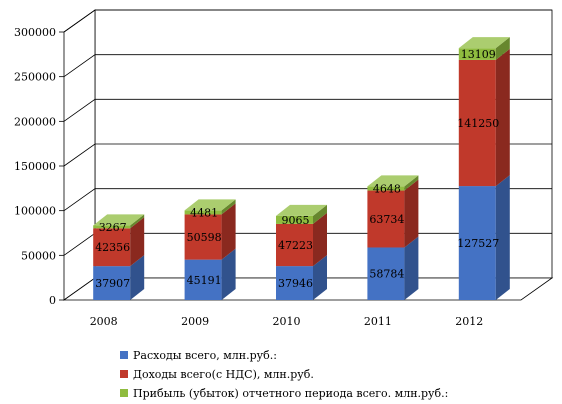 The width and height of the screenshot is (562, 404). I want to click on legend-label-income: Доходы всего(с НДС), млн.руб., so click(223, 374).